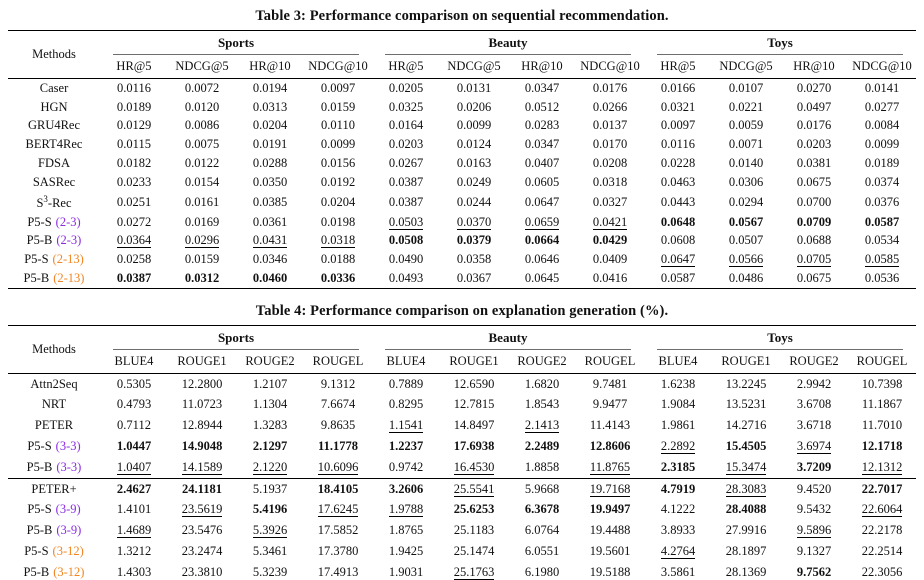 The width and height of the screenshot is (924, 580). Describe the element at coordinates (678, 466) in the screenshot. I see `metric-value: 2.3185` at that location.